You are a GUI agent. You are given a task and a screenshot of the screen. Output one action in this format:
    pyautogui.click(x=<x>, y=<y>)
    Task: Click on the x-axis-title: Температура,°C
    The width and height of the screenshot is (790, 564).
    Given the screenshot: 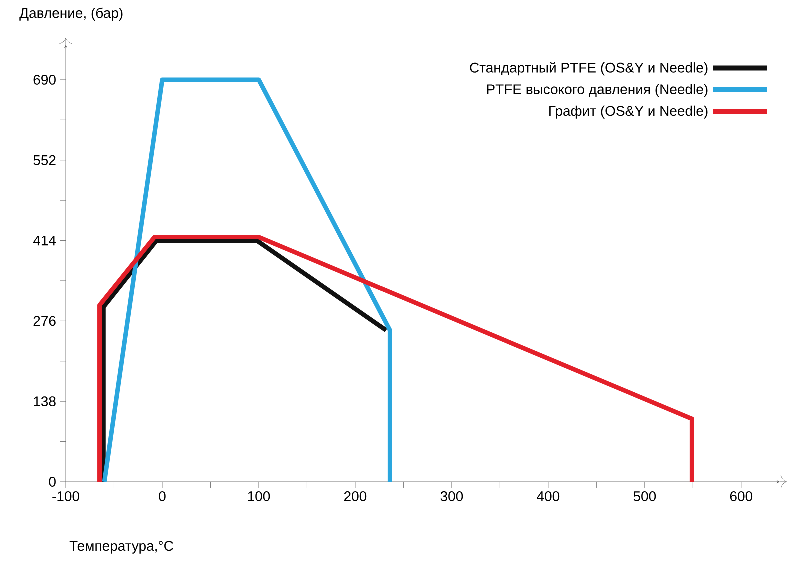 What is the action you would take?
    pyautogui.click(x=122, y=547)
    